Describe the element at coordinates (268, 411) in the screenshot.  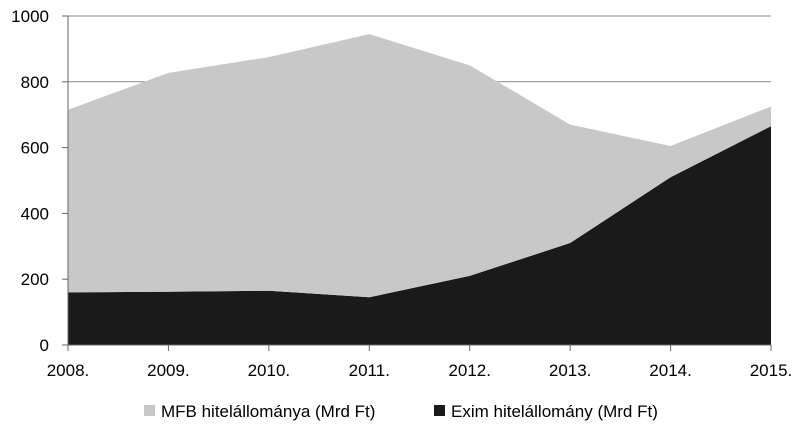
I see `legend-label-mfb: MFB hitelállománya (Mrd Ft)` at that location.